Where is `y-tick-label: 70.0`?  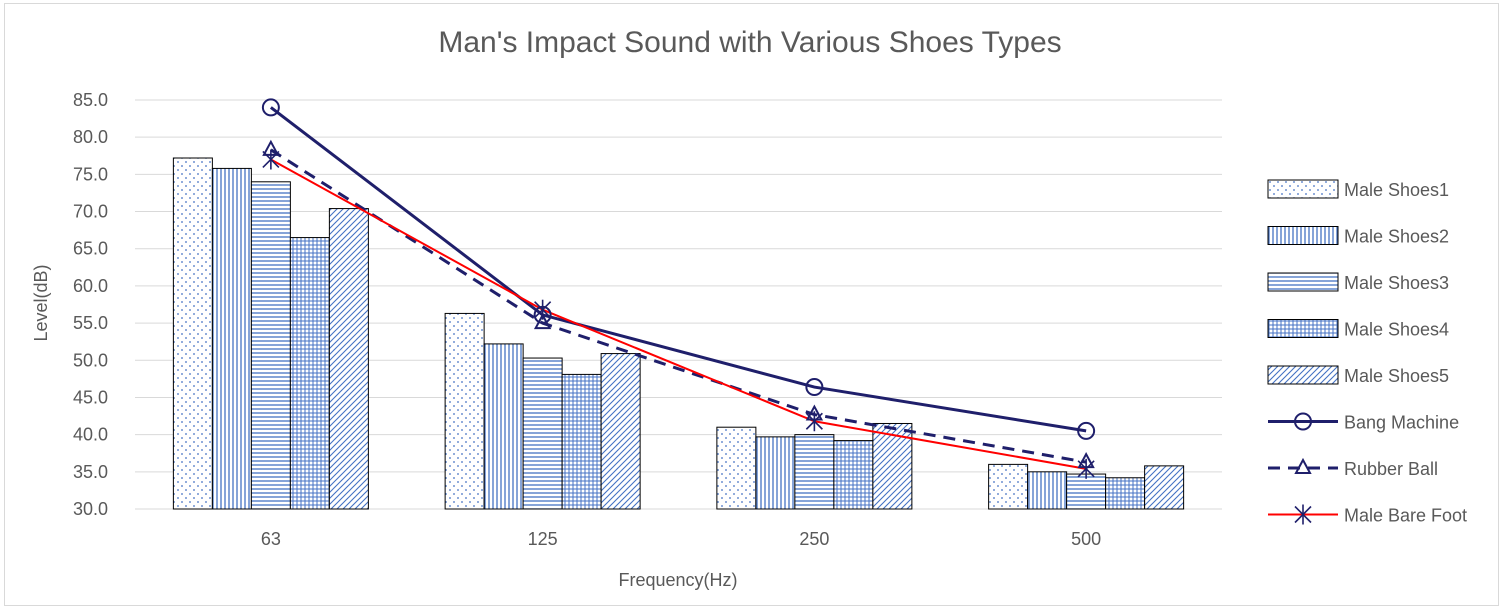
y-tick-label: 70.0 is located at coordinates (90, 212).